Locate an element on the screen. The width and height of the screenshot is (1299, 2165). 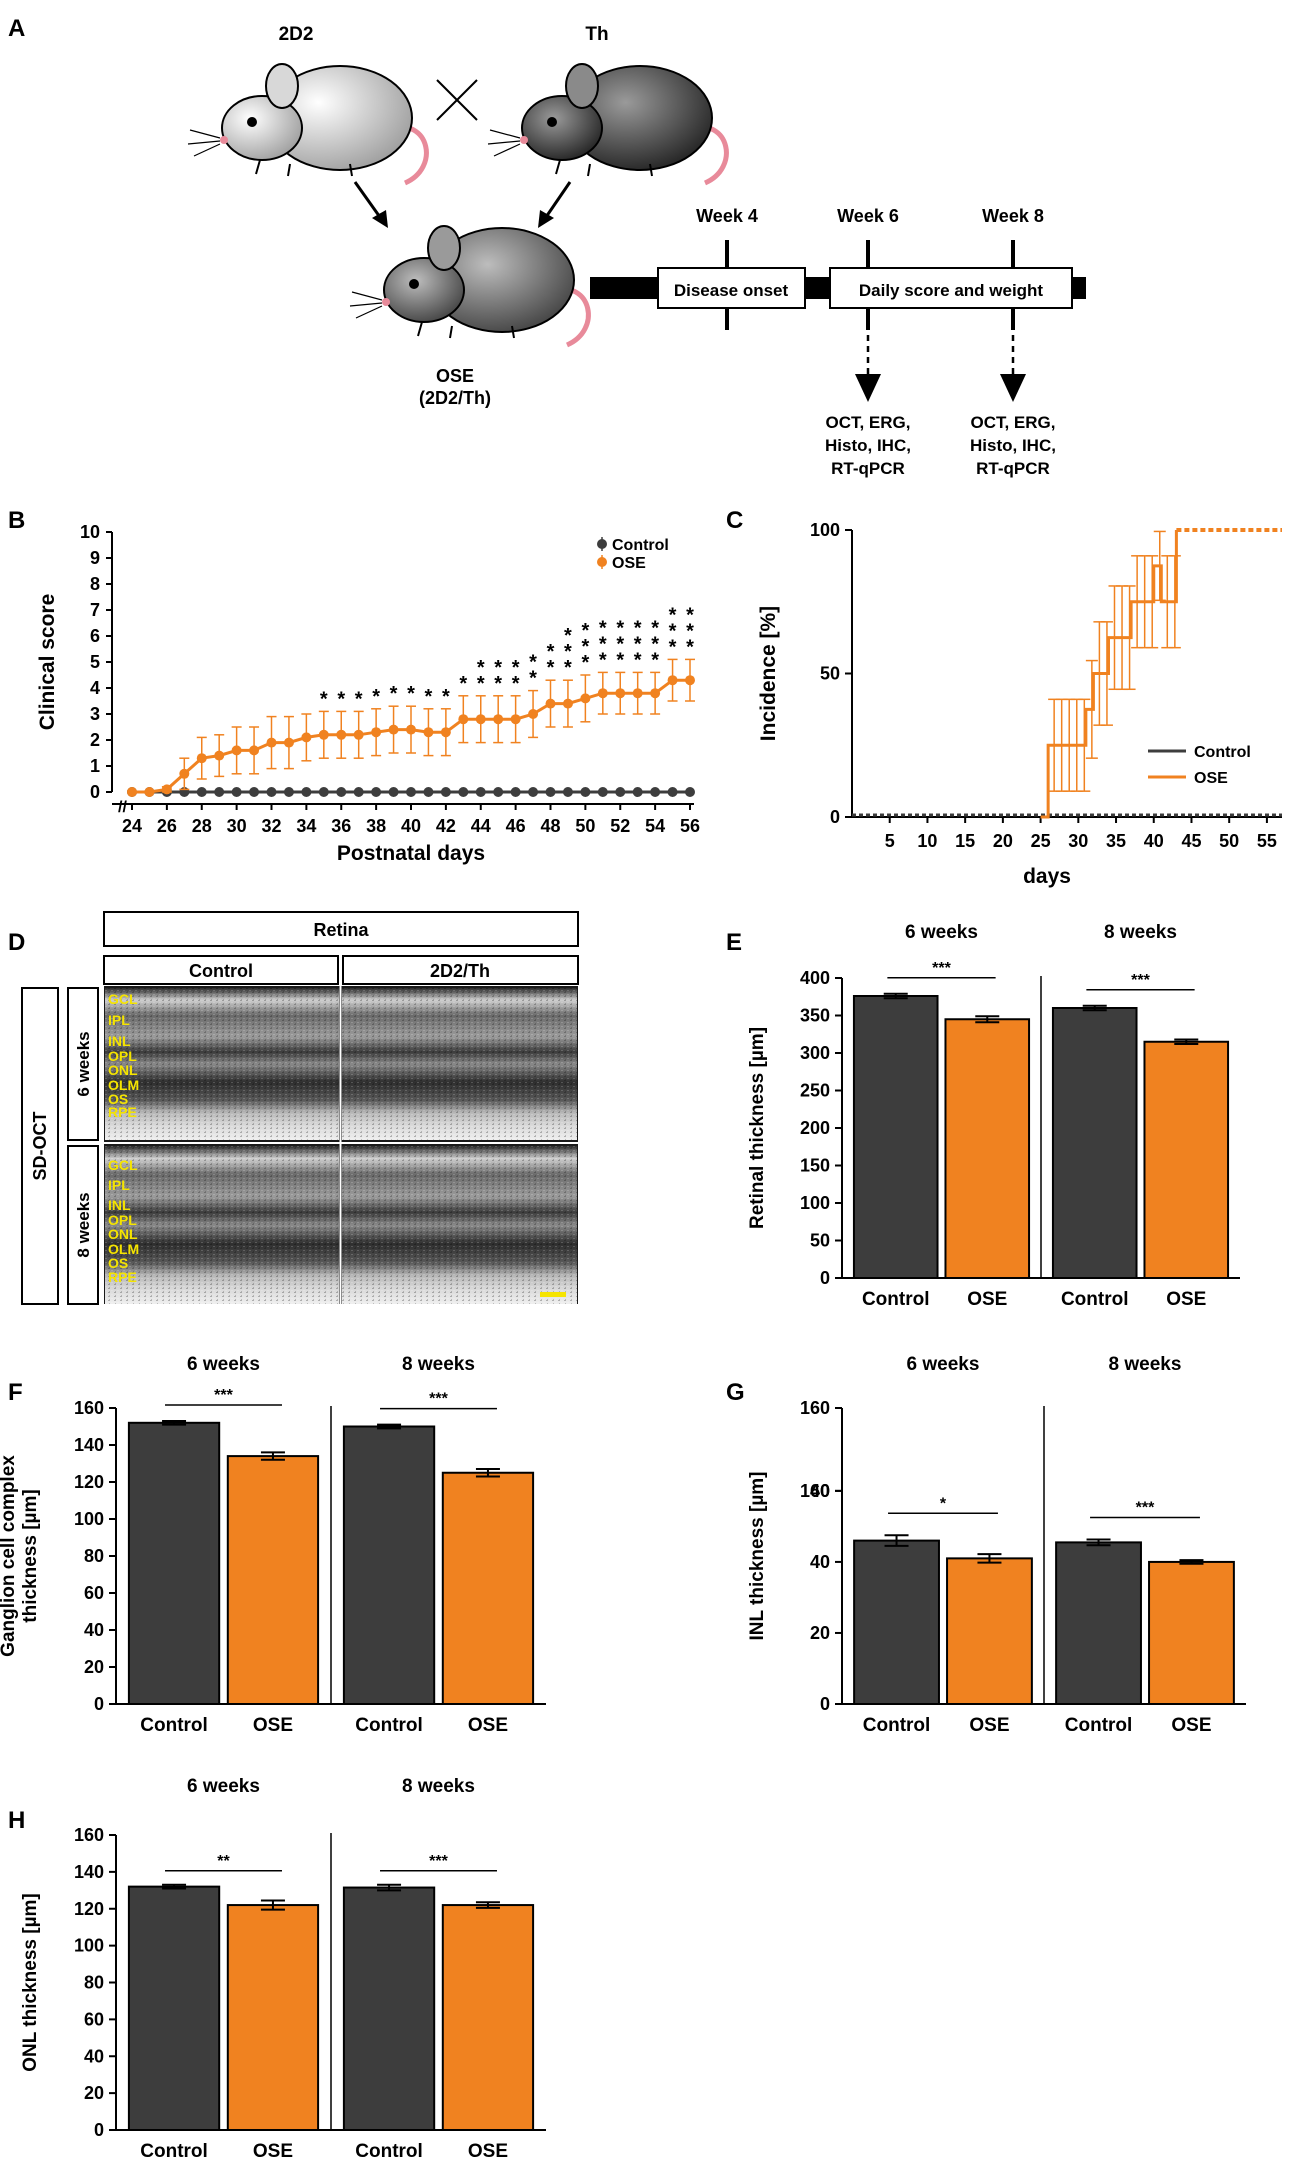
legend-label-ose-b: OSE is located at coordinates (629, 563).